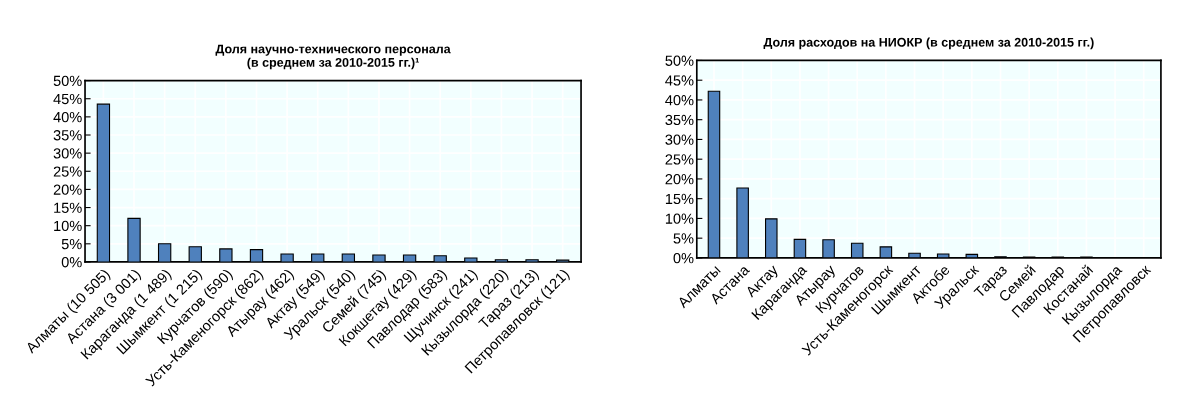  What do you see at coordinates (333, 57) in the screenshot?
I see `chart-title: Доля научно-технического персонала (в среднем за 2010-2015 гг.)¹` at bounding box center [333, 57].